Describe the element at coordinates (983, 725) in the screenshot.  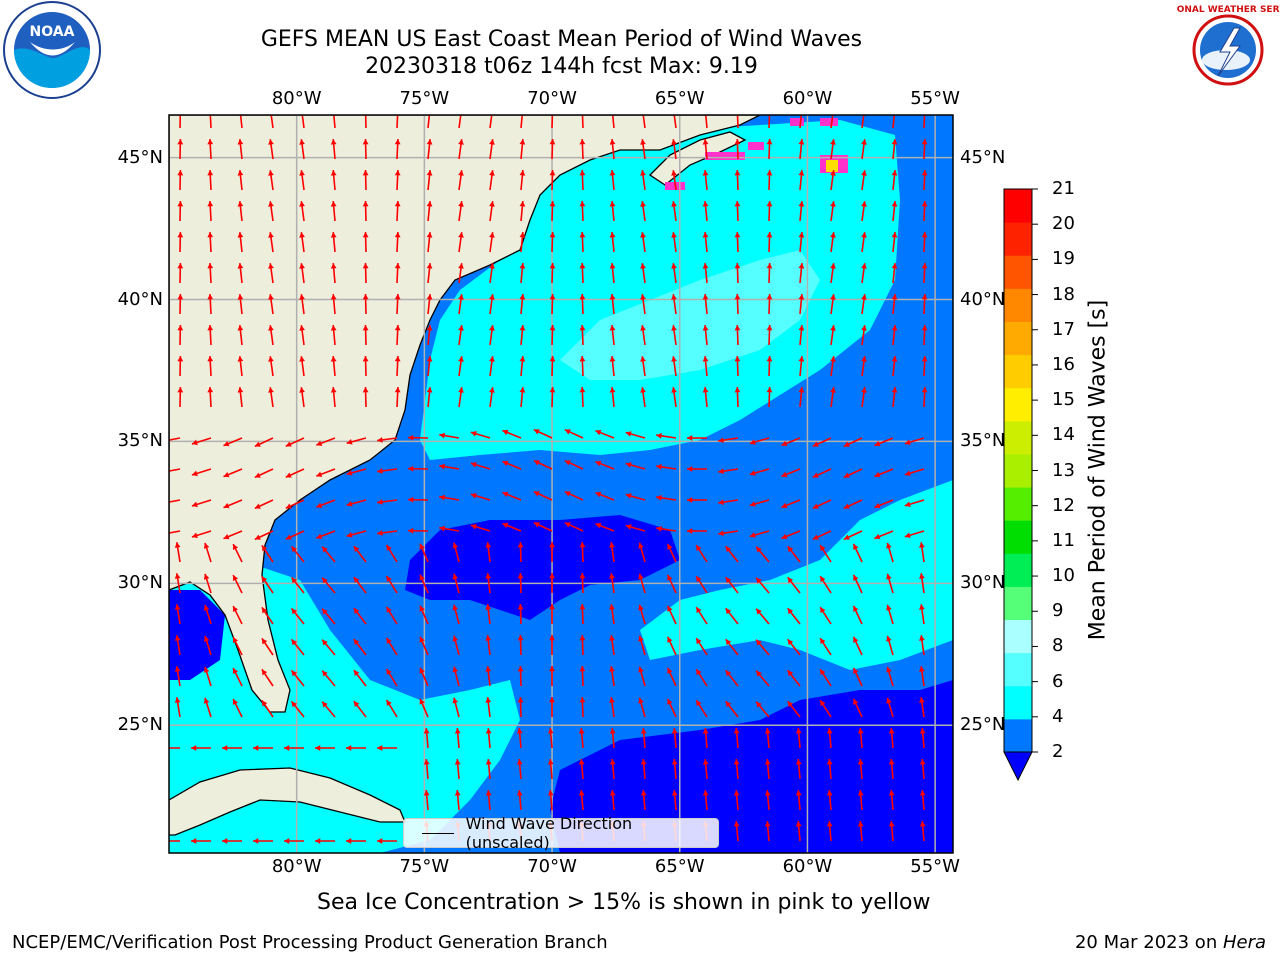
I see `lat-tick-right-4: 25°N` at that location.